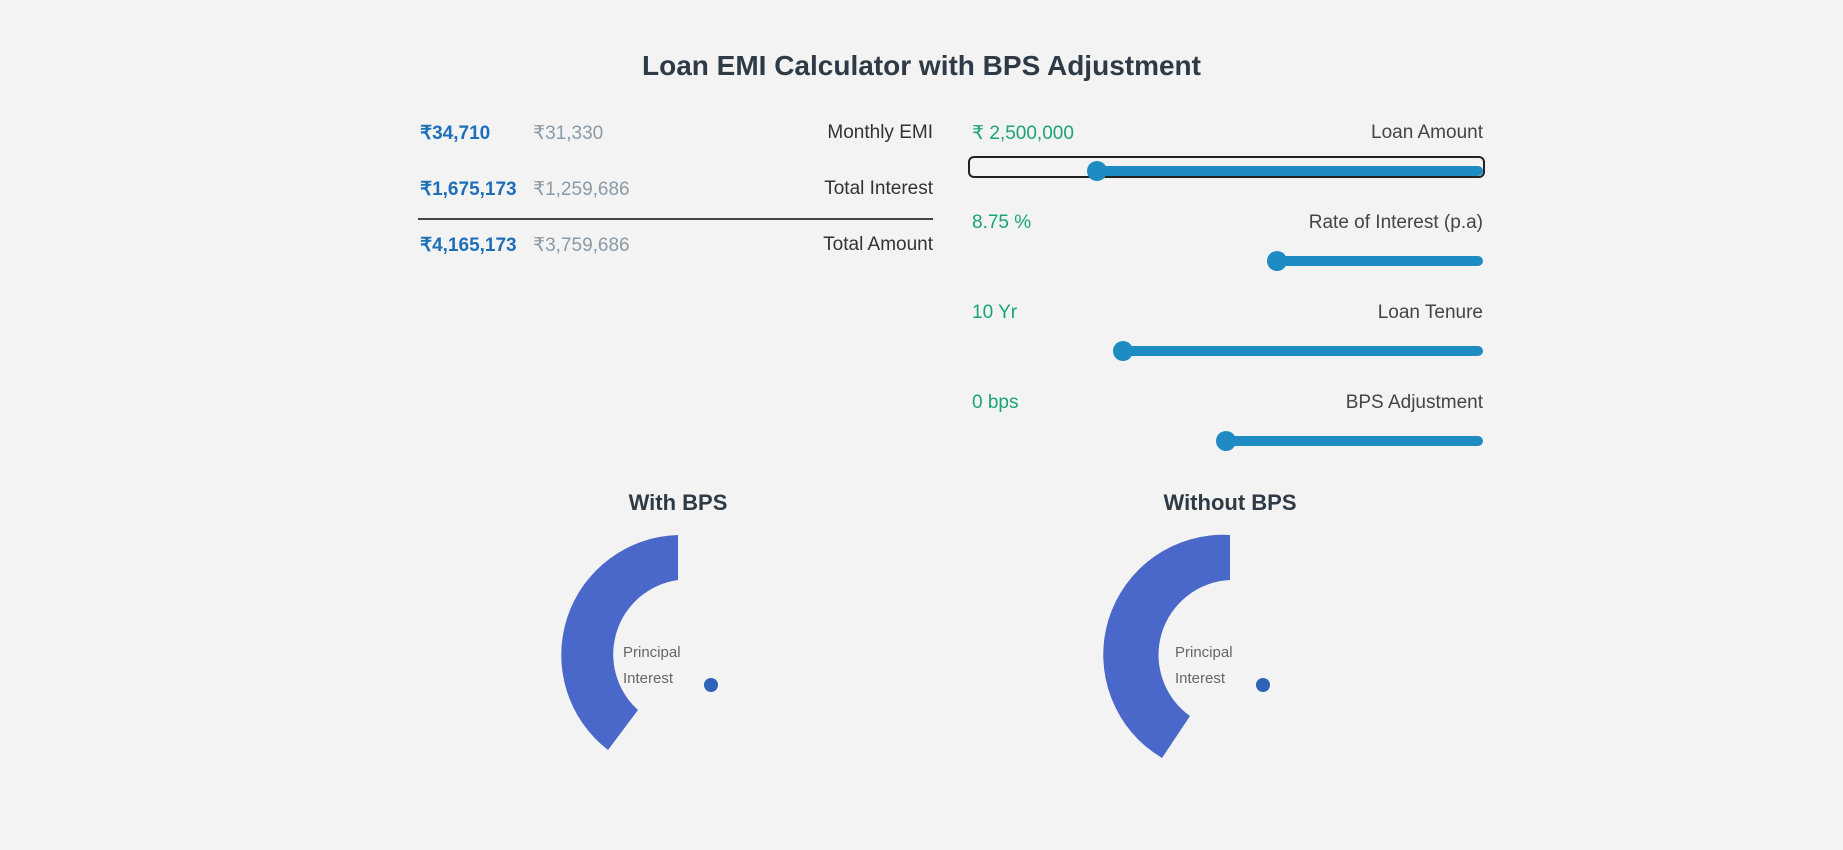 This screenshot has height=850, width=1843. I want to click on without-bps-principal-arc, so click(1166, 646).